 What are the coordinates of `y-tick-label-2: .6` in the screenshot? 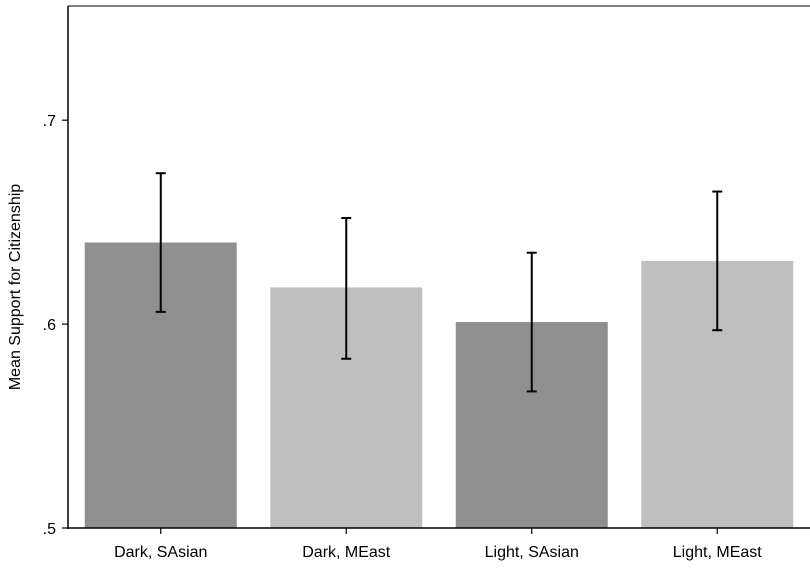 It's located at (49, 325).